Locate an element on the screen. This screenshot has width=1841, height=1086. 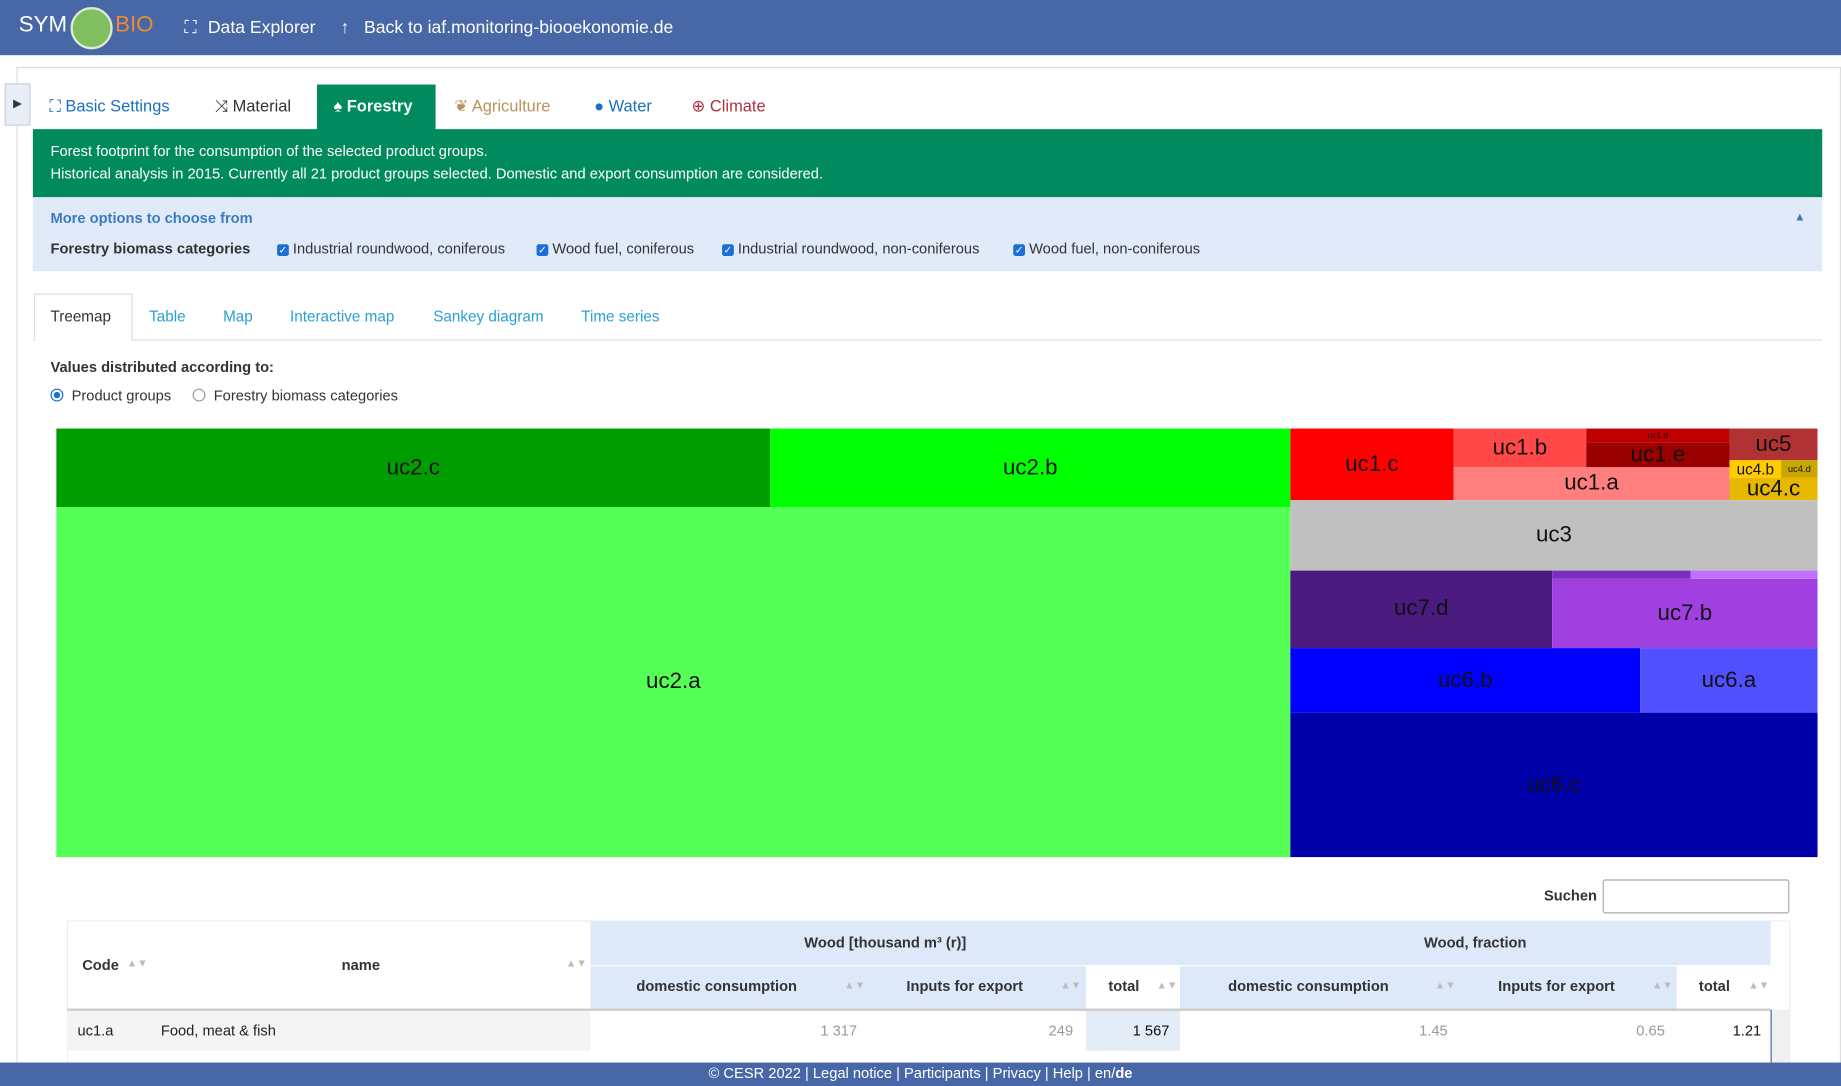
active-subtab is located at coordinates (83, 317).